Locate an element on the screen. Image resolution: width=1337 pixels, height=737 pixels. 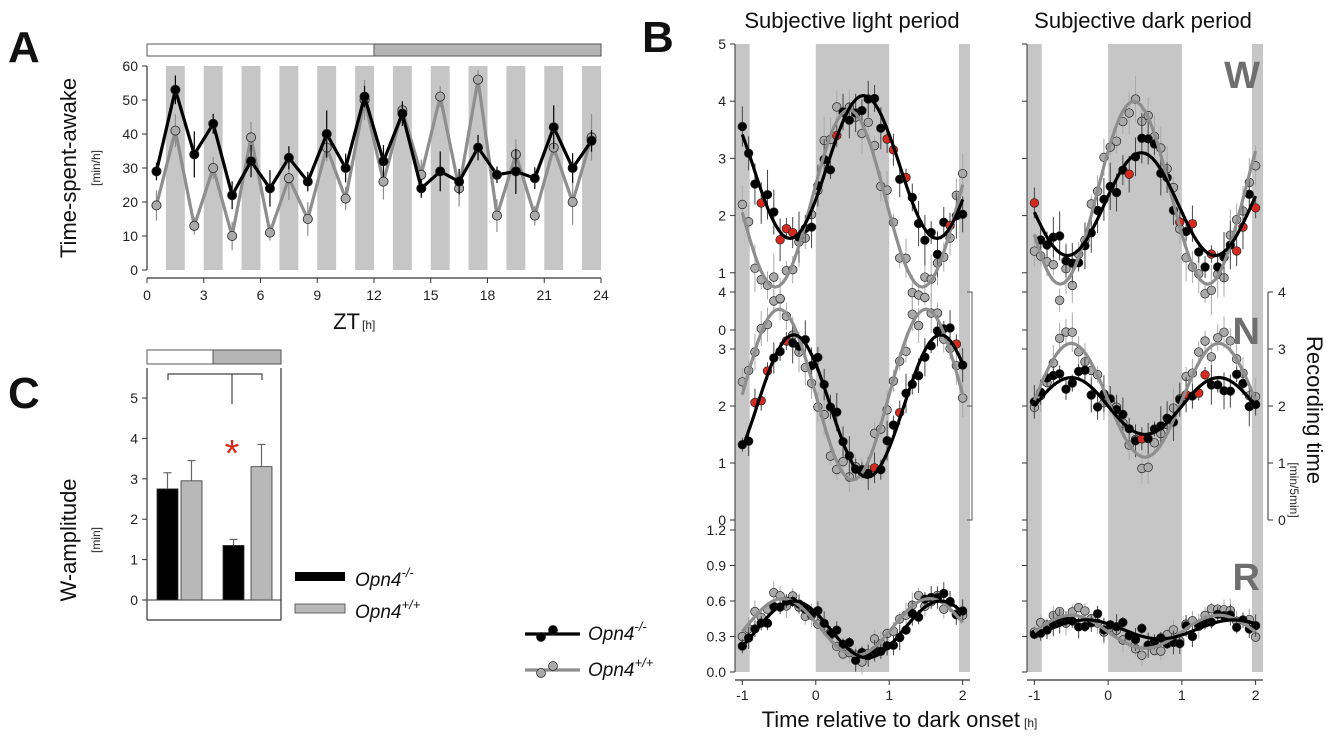
panel-c-y-tick-label: 4 is located at coordinates (134, 438).